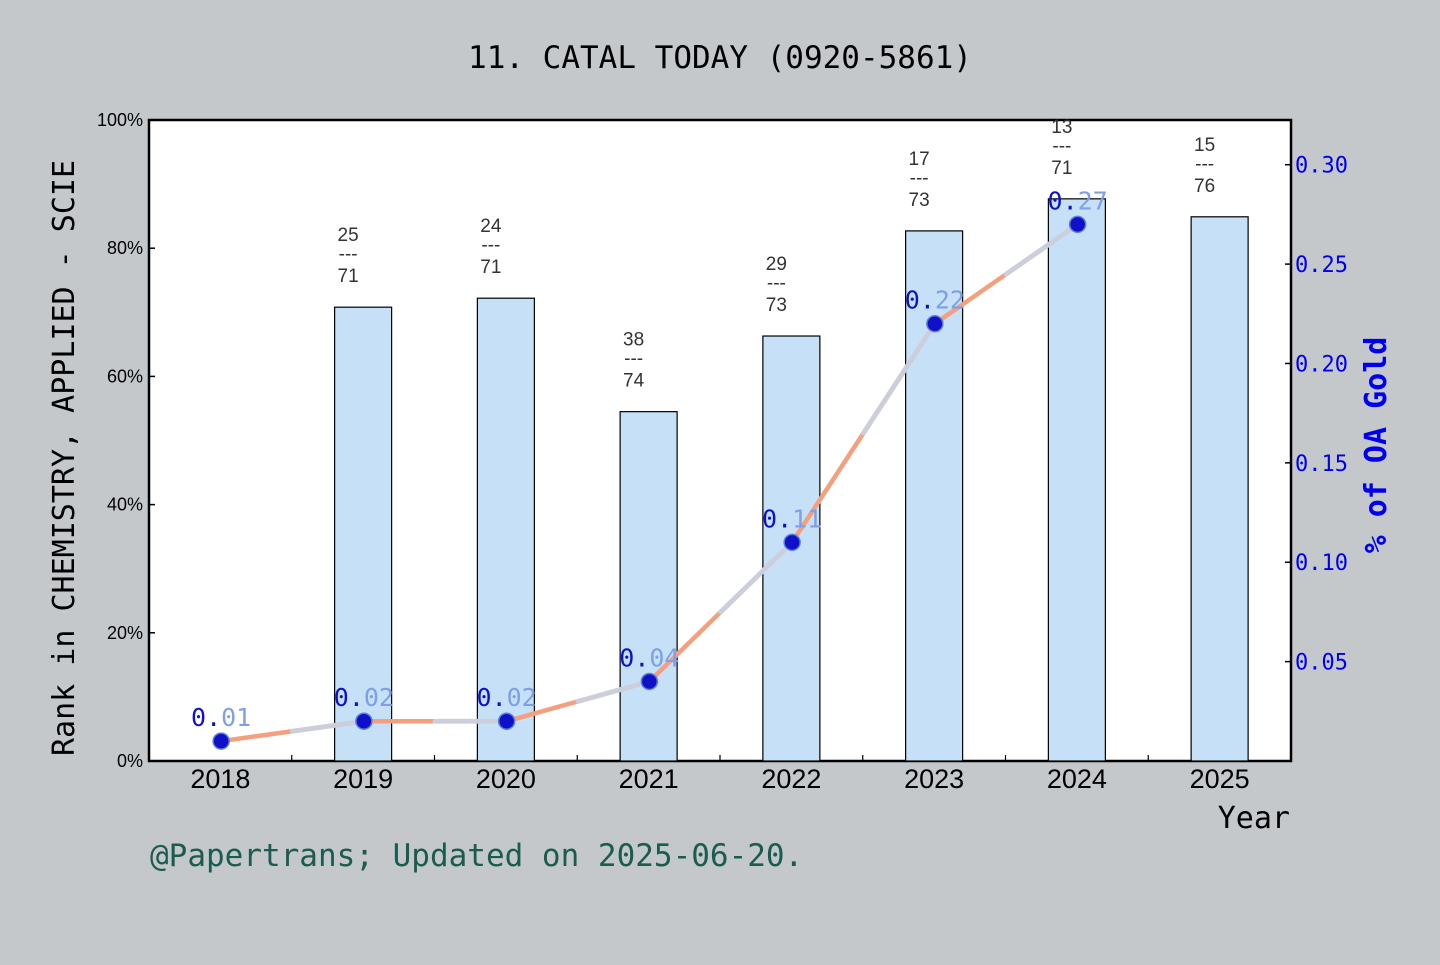  I want to click on y2-axis-label: % of OA Gold, so click(1376, 445).